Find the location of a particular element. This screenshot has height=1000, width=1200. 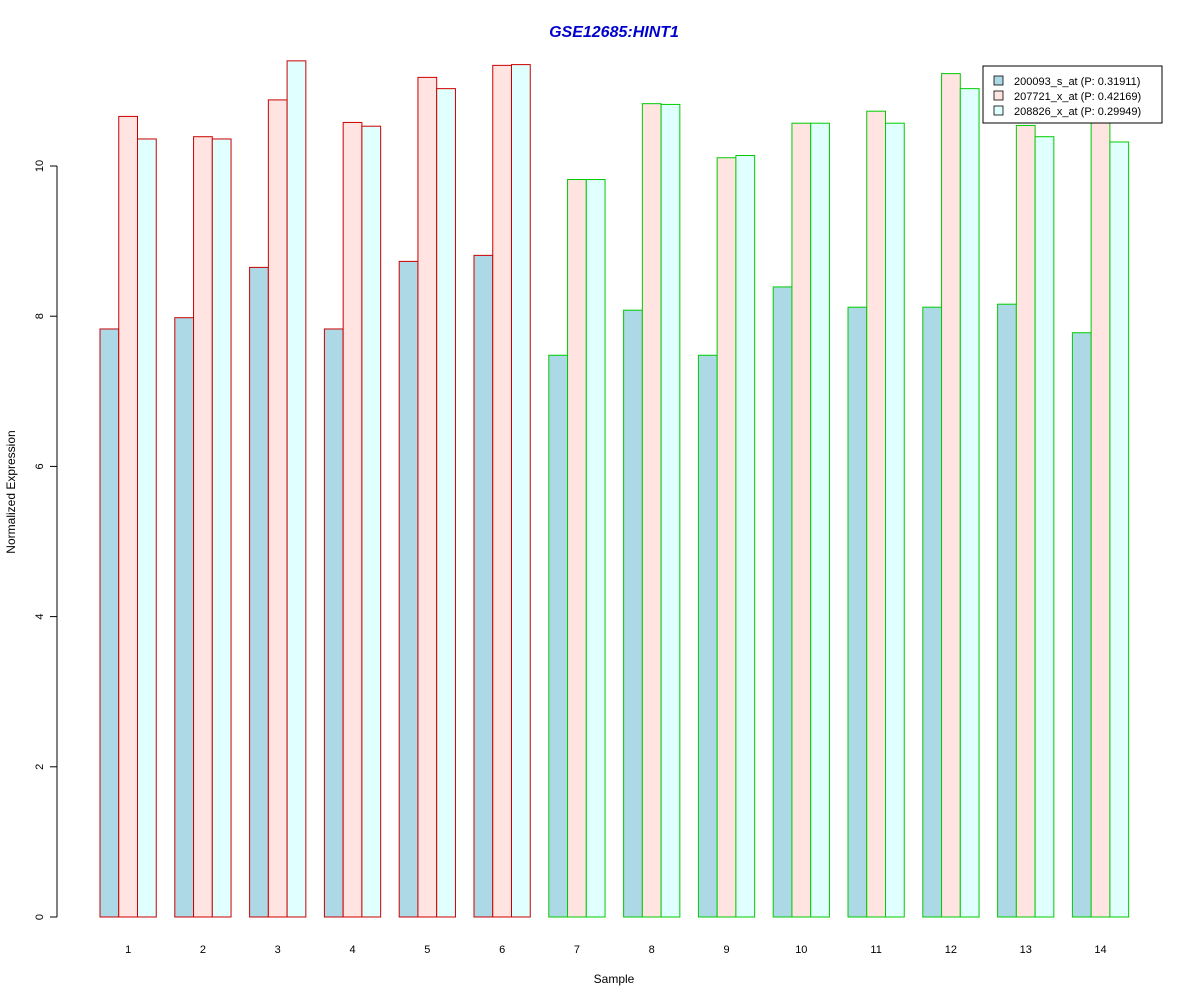

y-axis-label: Normalized Expression is located at coordinates (11, 491).